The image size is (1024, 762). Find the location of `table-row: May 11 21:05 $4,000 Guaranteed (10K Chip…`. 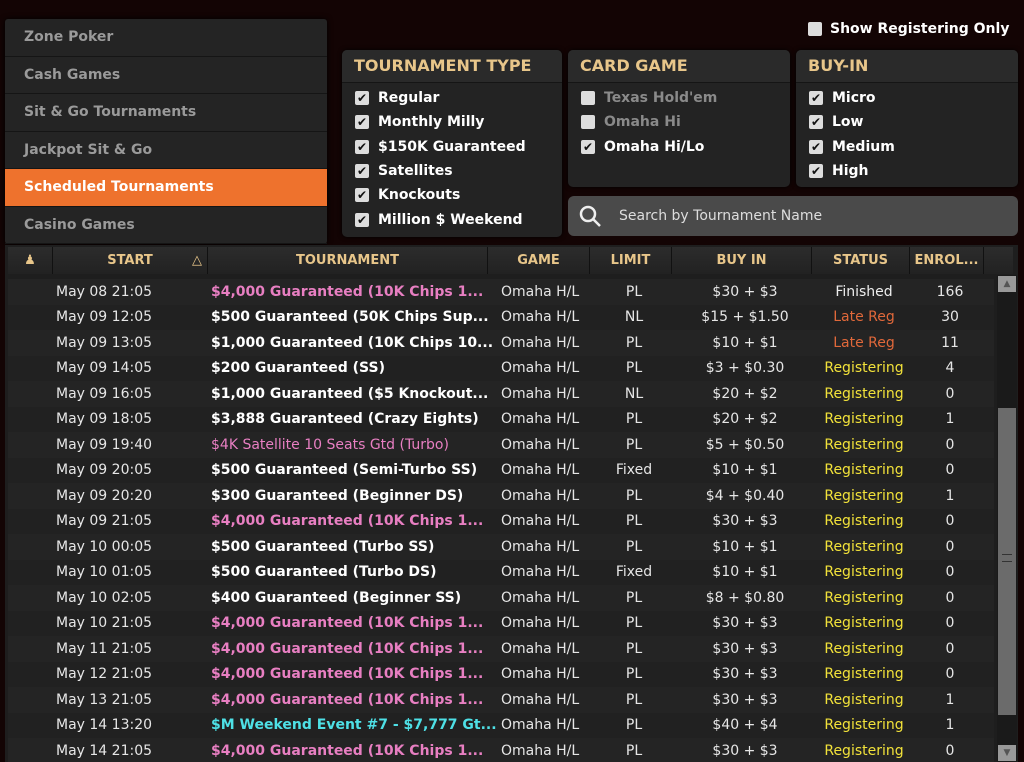

table-row: May 11 21:05 $4,000 Guaranteed (10K Chip… is located at coordinates (501, 649).